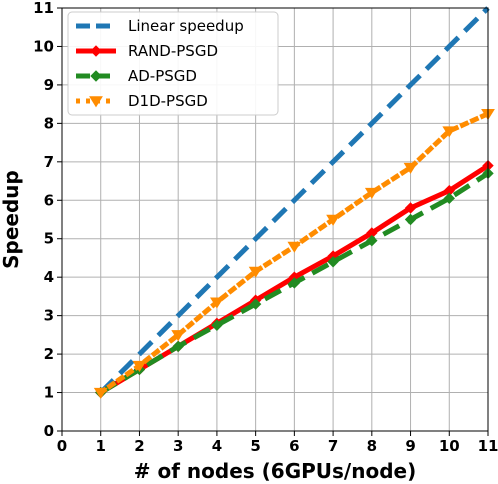 Image resolution: width=498 pixels, height=484 pixels. I want to click on legend-entry: D1D-PSGD, so click(142, 101).